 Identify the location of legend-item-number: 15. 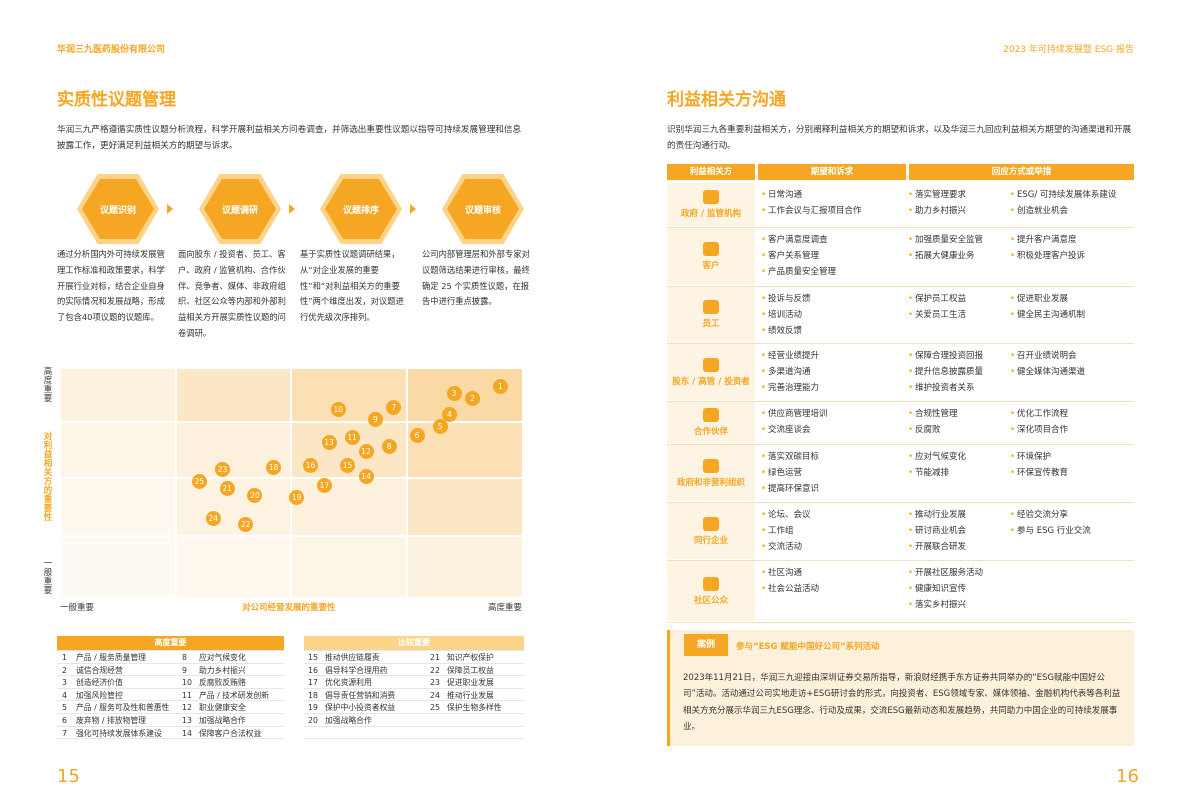
(313, 657).